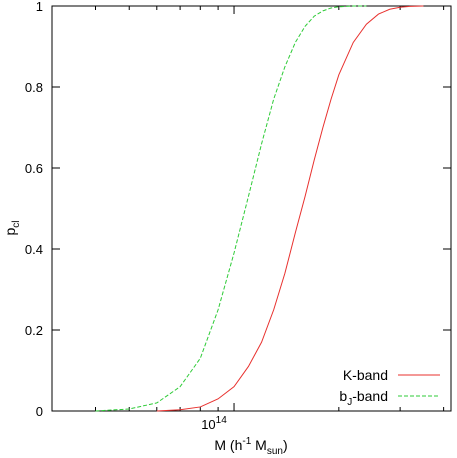 This screenshot has width=457, height=458. I want to click on y-tick-label-2: 0.4, so click(34, 249).